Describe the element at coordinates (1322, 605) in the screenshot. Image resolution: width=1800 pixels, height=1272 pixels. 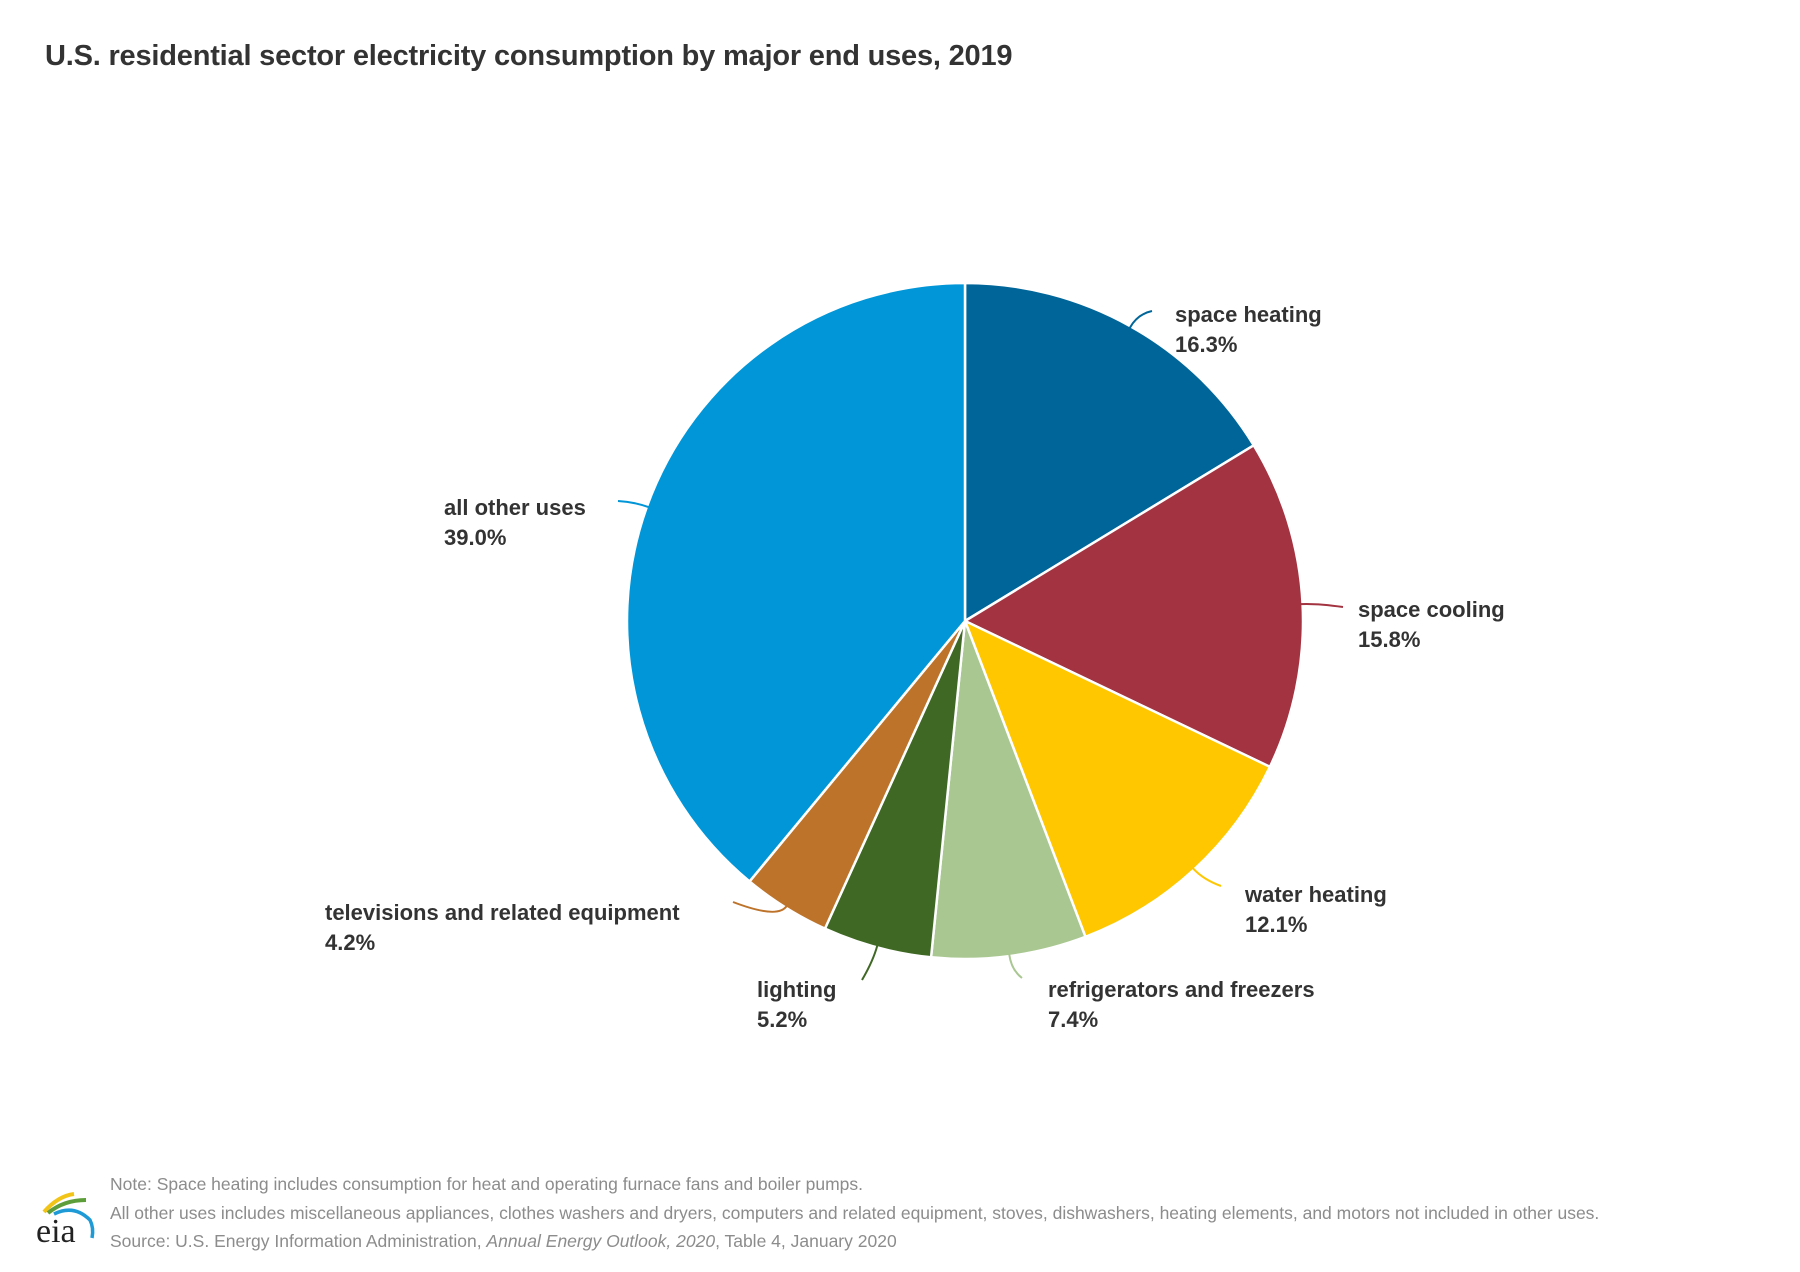
I see `leader-line-space-cooling` at that location.